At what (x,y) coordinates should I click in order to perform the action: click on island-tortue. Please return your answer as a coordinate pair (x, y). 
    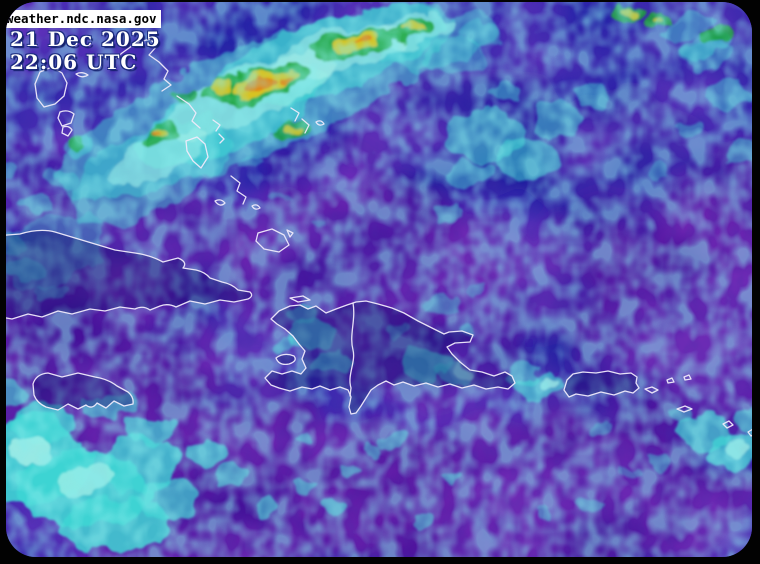
    Looking at the image, I should click on (300, 299).